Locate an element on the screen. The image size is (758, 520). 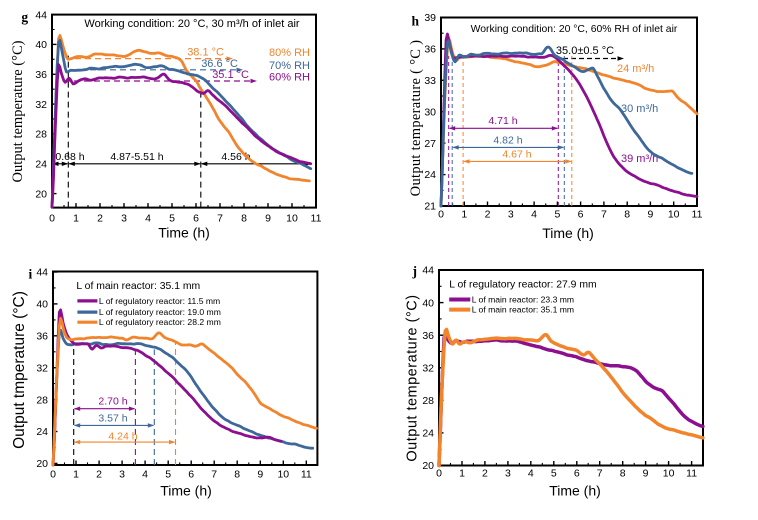
svg-text: 4.82 h is located at coordinates (507, 140).